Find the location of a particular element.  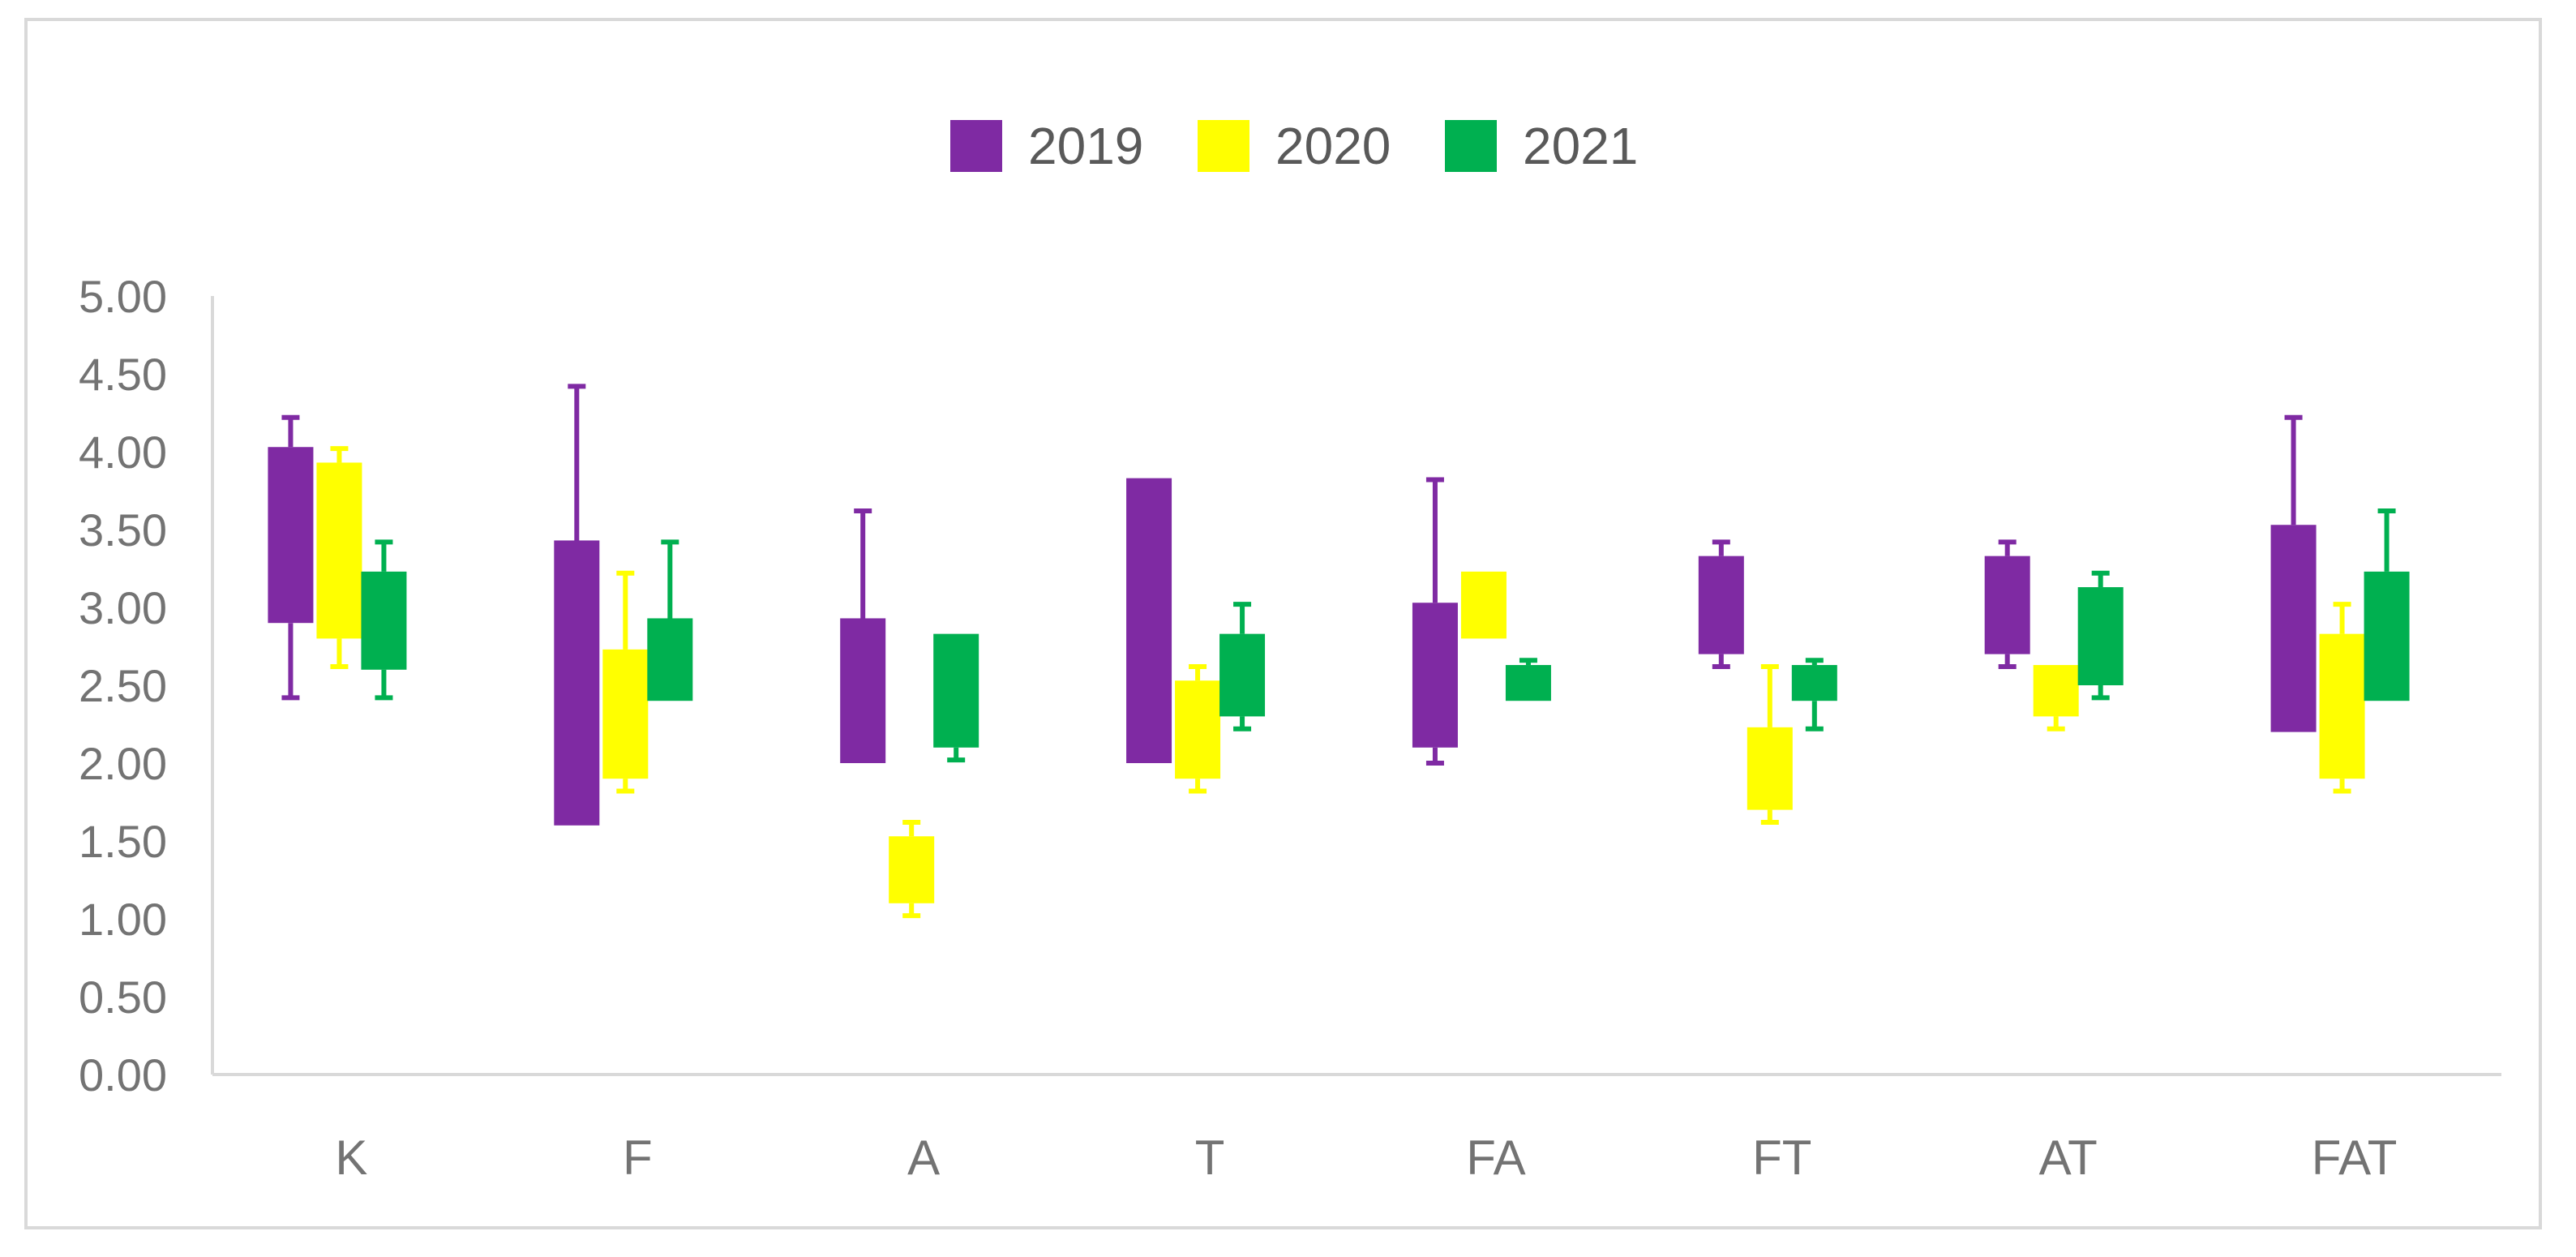

legend-label-2019: 2019 is located at coordinates (1085, 146).